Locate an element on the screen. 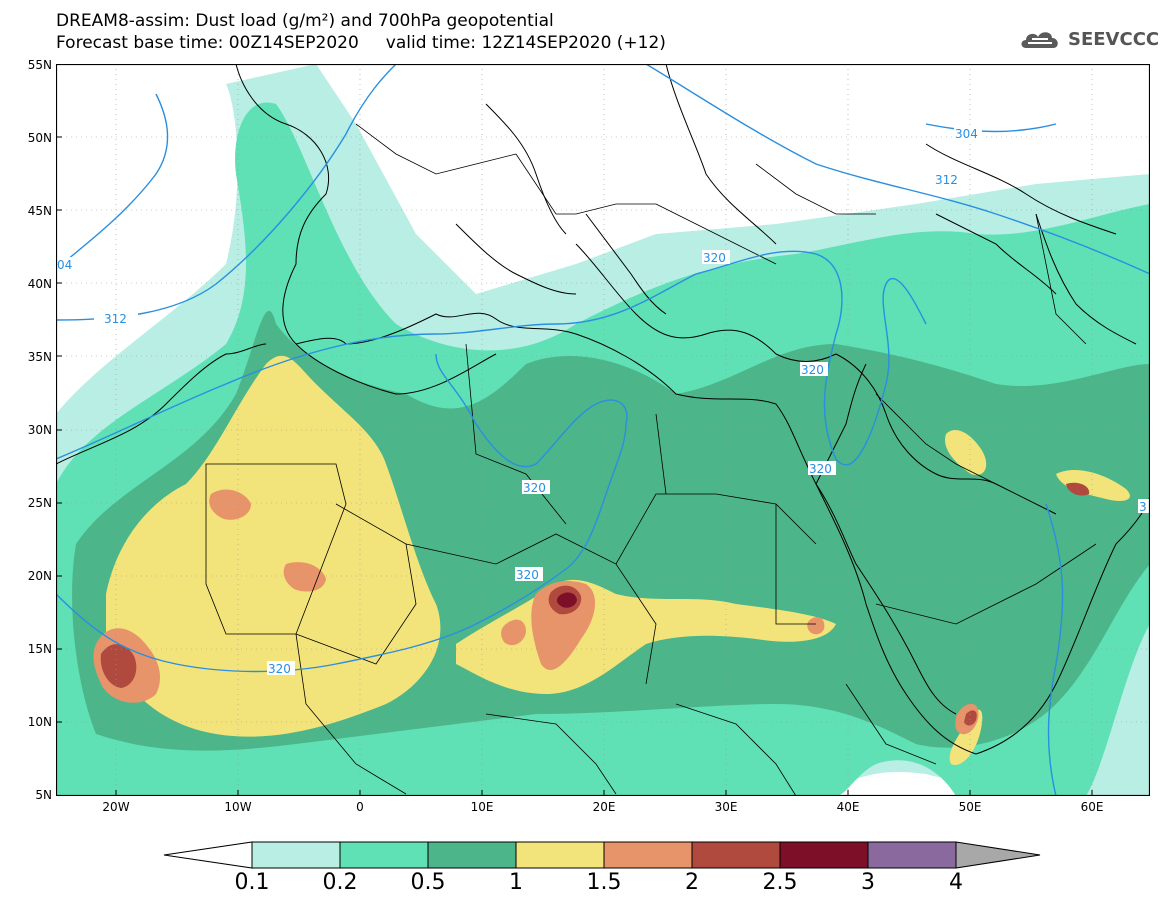 This screenshot has width=1165, height=907. dust-level-2.5 is located at coordinates (566, 600).